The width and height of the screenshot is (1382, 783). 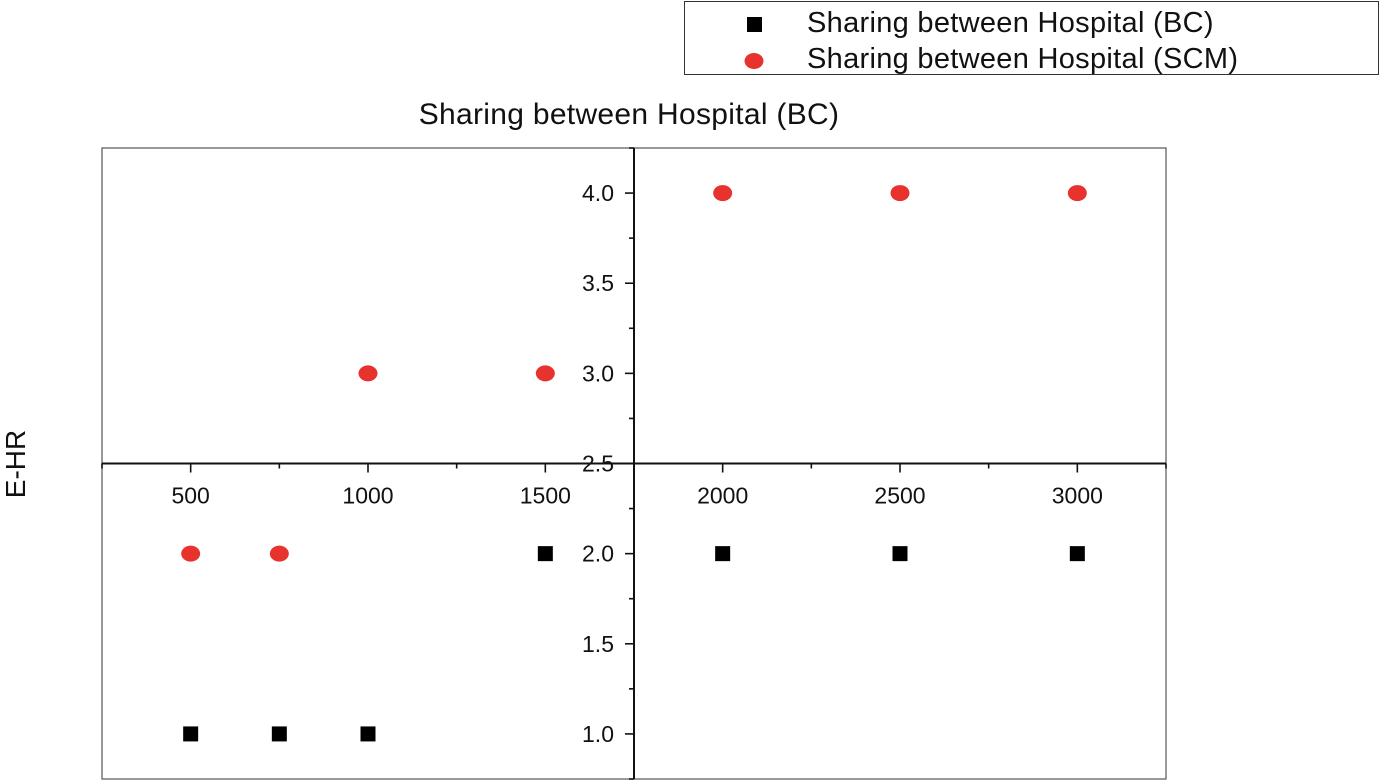 What do you see at coordinates (722, 496) in the screenshot?
I see `x-tick-label: 2000` at bounding box center [722, 496].